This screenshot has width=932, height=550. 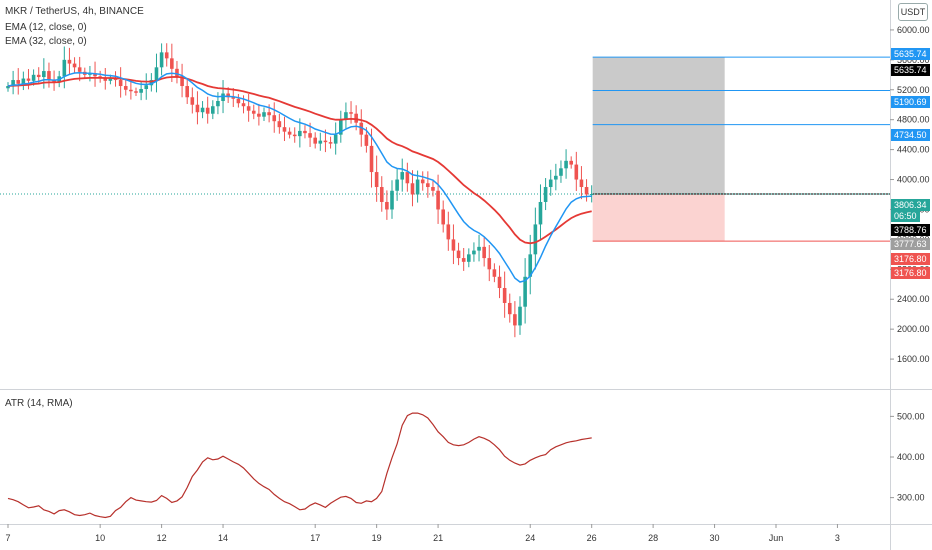 I want to click on x-tick-label: 17, so click(x=315, y=538).